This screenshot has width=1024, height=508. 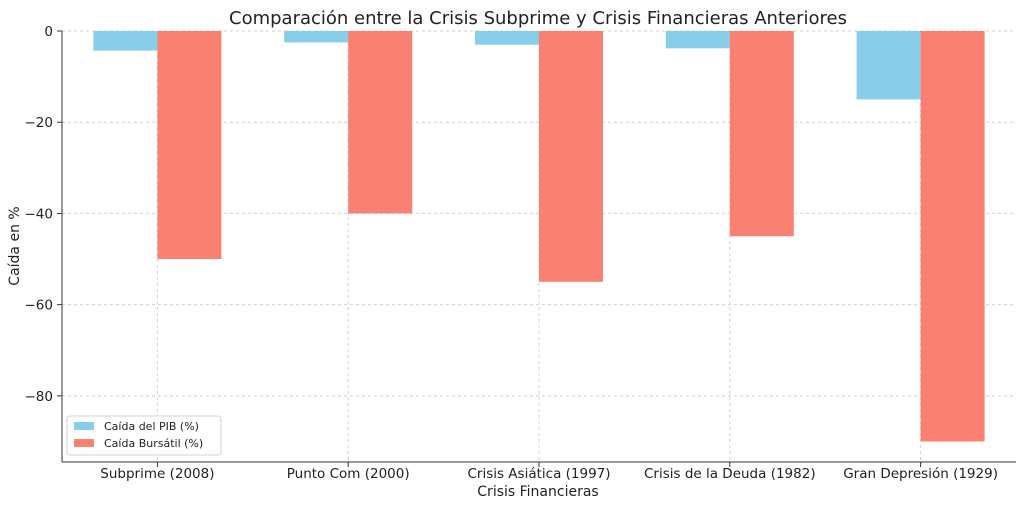 I want to click on x-axis-label: Crisis Financieras, so click(x=537, y=492).